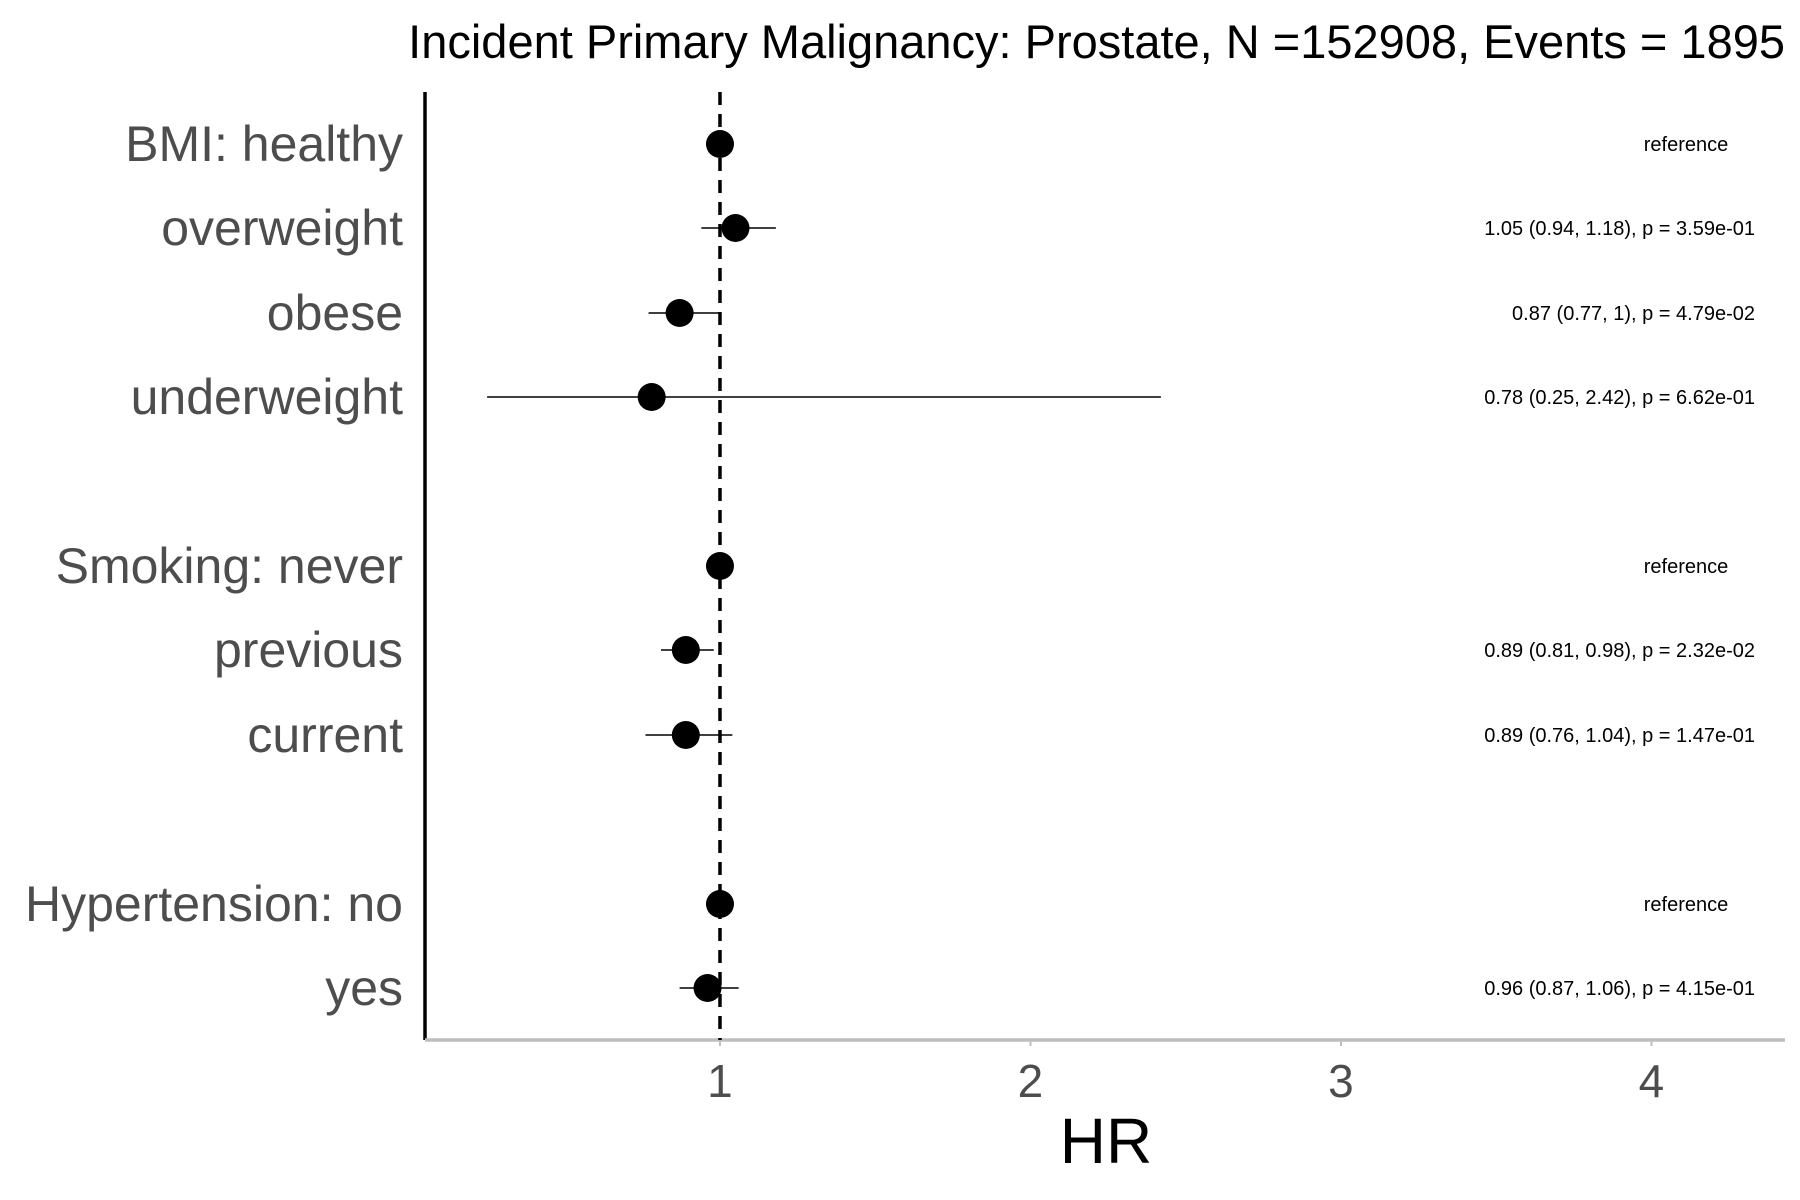 This screenshot has width=1800, height=1200. What do you see at coordinates (282, 228) in the screenshot?
I see `row-label: overweight` at bounding box center [282, 228].